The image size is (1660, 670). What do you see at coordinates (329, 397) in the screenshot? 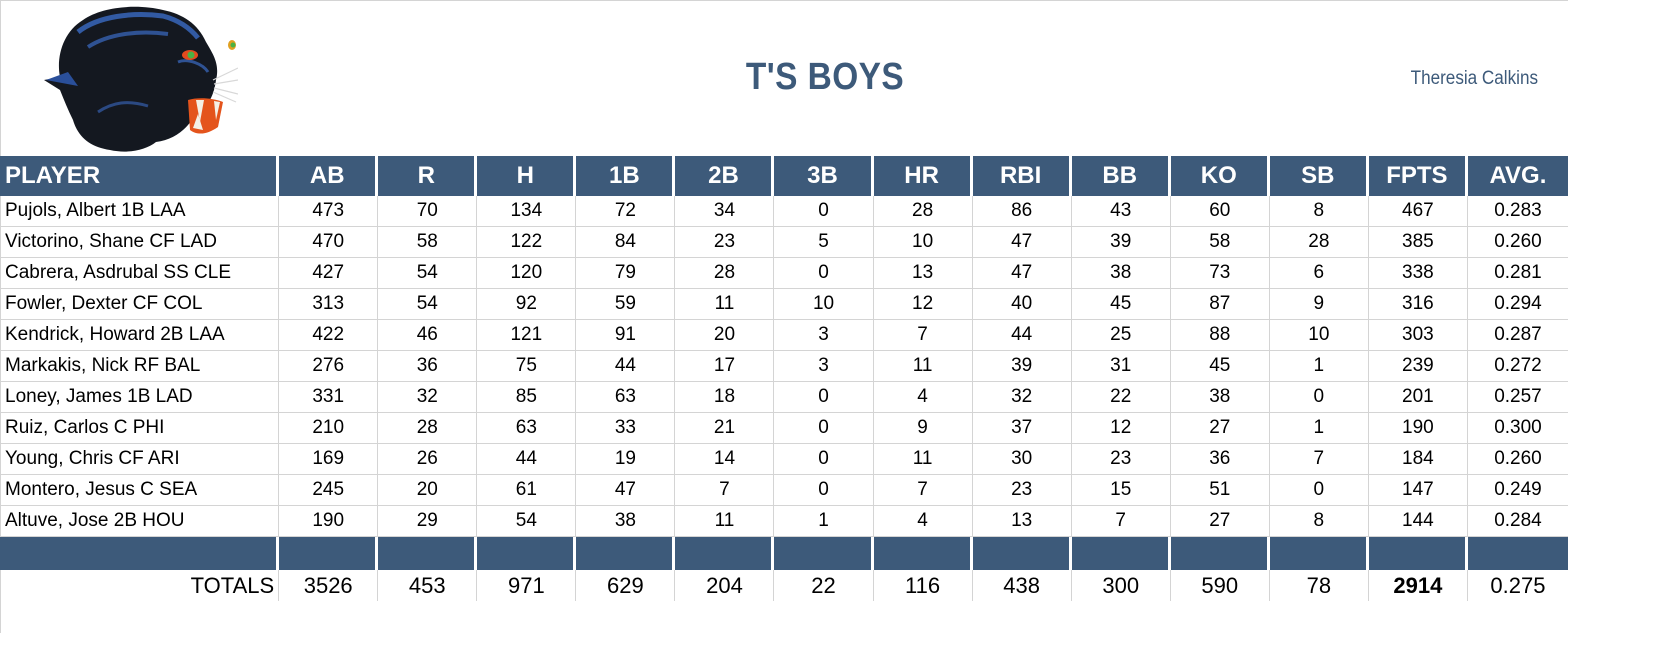
I see `stat-cell-ab: 331` at bounding box center [329, 397].